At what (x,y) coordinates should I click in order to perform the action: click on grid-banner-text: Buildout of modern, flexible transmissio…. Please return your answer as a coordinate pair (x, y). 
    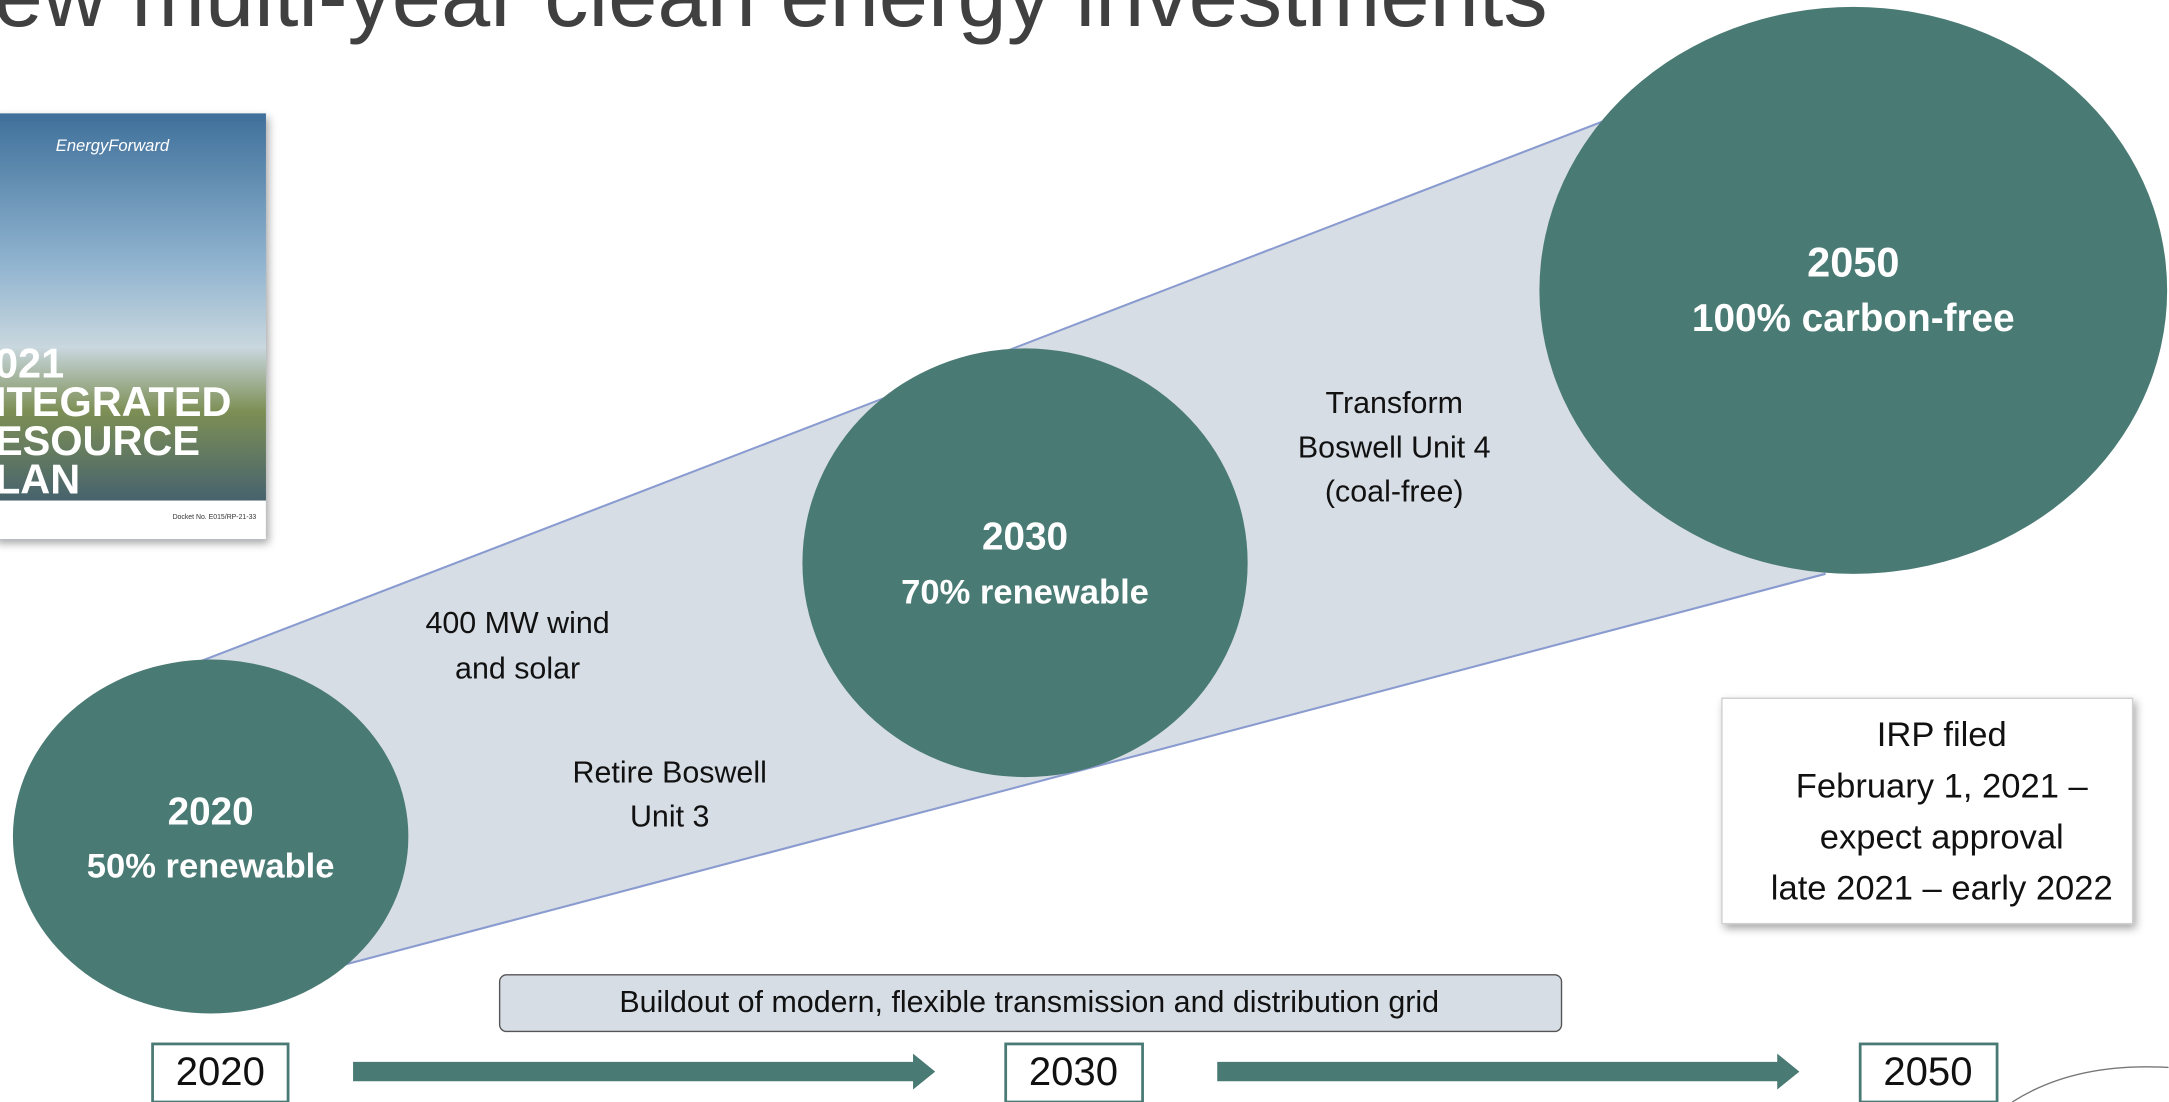
    Looking at the image, I should click on (1029, 1002).